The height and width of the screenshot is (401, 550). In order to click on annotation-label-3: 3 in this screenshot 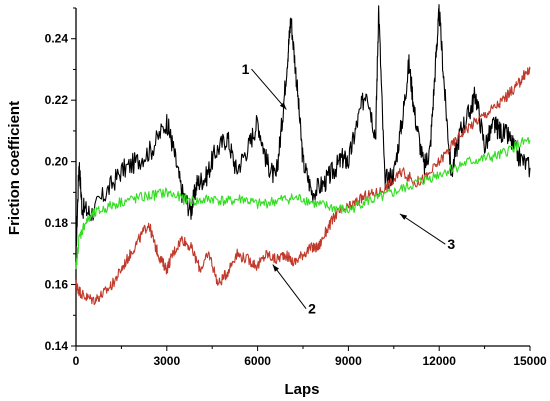, I will do `click(451, 244)`.